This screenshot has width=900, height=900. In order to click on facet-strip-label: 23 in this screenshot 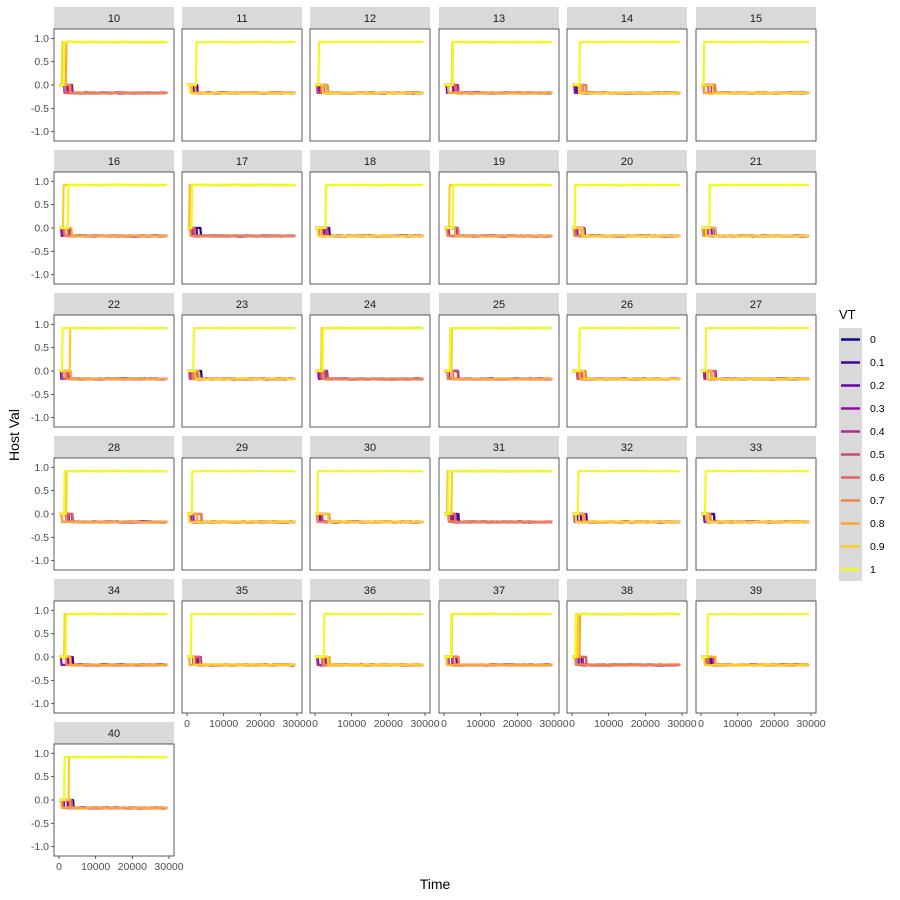, I will do `click(242, 305)`.